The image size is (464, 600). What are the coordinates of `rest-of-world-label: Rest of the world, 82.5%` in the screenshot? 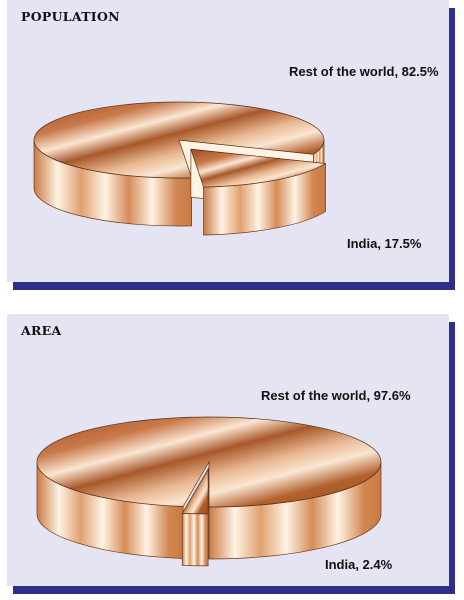 It's located at (364, 71).